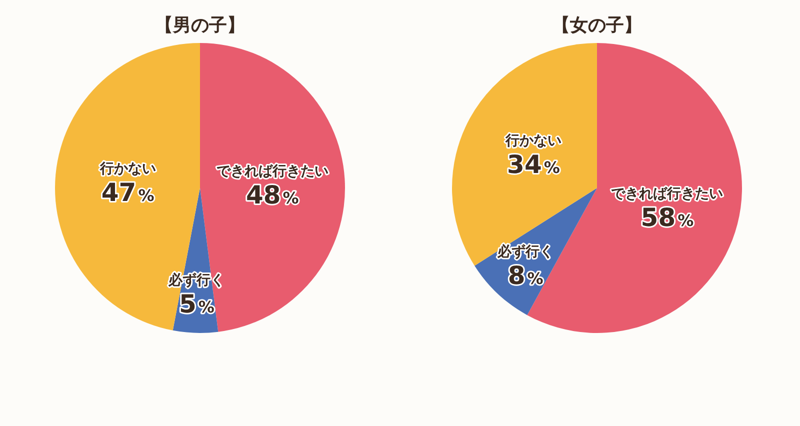 The width and height of the screenshot is (800, 426). What do you see at coordinates (196, 303) in the screenshot?
I see `data-label: 5%` at bounding box center [196, 303].